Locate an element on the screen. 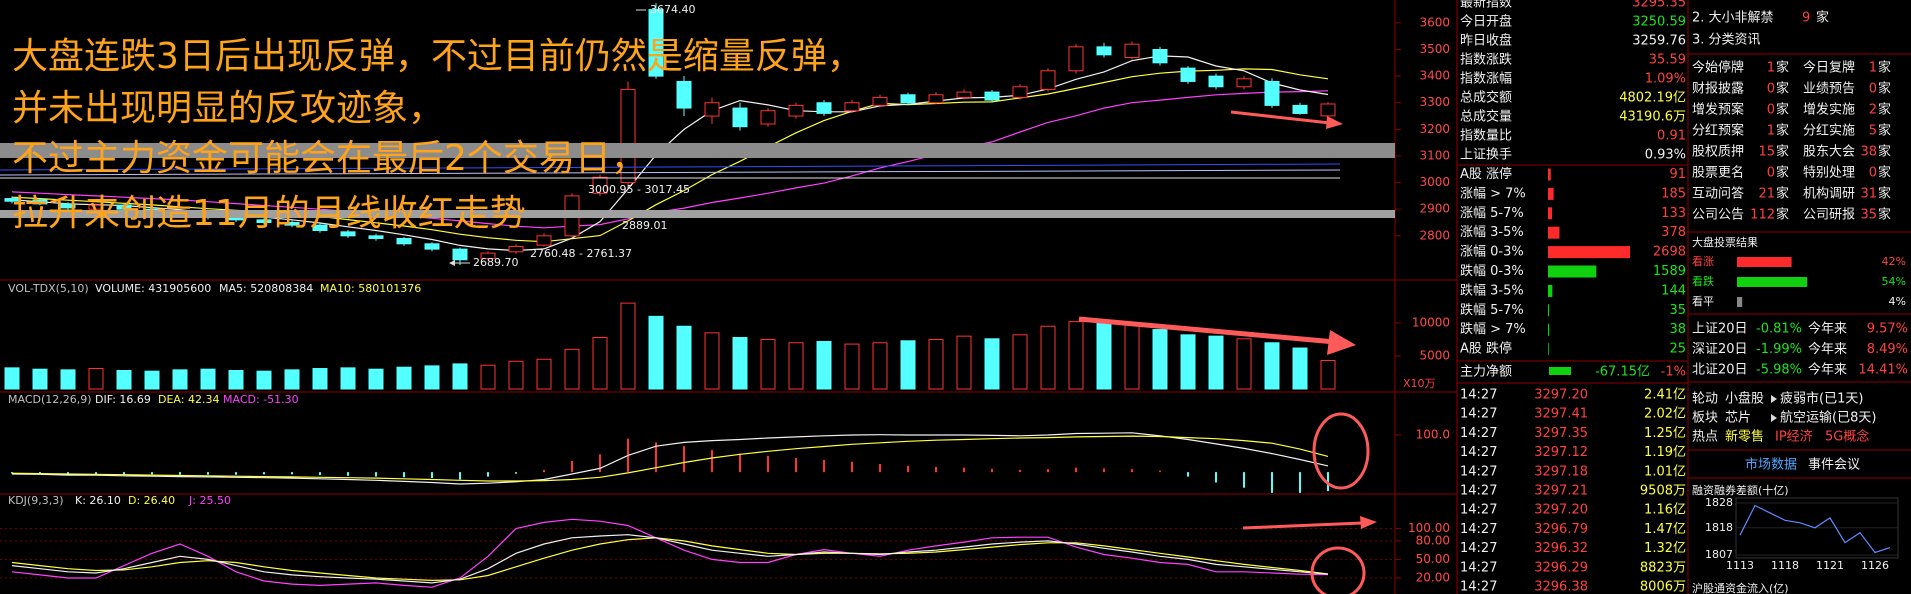  perf-ytd: 8.49% is located at coordinates (1887, 349).